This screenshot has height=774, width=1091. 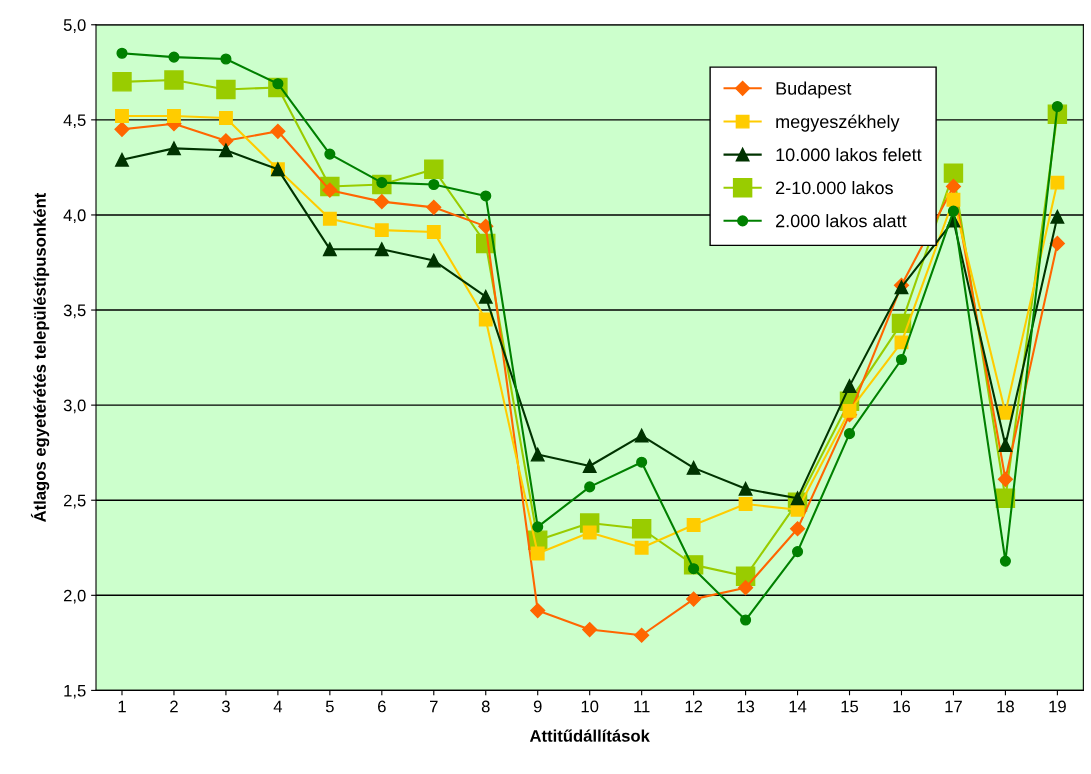 What do you see at coordinates (841, 221) in the screenshot?
I see `legend-label: 2.000 lakos alatt` at bounding box center [841, 221].